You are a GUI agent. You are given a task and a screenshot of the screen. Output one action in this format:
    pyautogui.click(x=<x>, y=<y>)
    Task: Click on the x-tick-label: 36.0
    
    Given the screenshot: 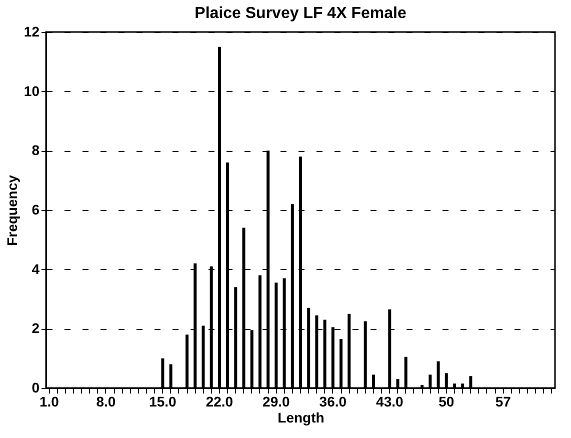 What is the action you would take?
    pyautogui.click(x=333, y=402)
    